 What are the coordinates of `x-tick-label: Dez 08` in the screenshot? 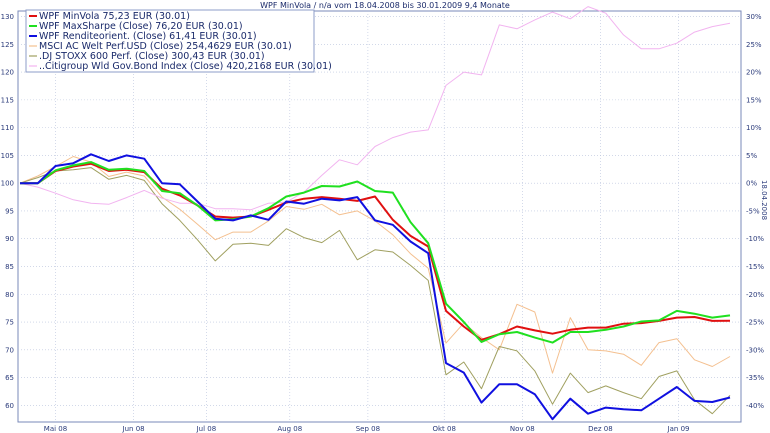 It's located at (600, 429).